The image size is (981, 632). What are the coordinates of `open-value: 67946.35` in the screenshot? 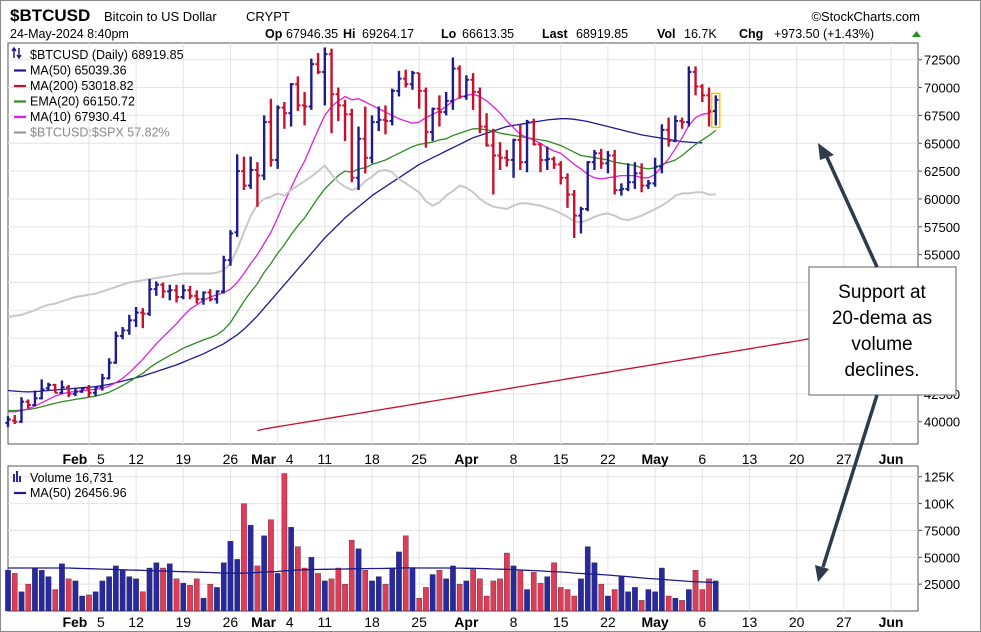 It's located at (312, 34).